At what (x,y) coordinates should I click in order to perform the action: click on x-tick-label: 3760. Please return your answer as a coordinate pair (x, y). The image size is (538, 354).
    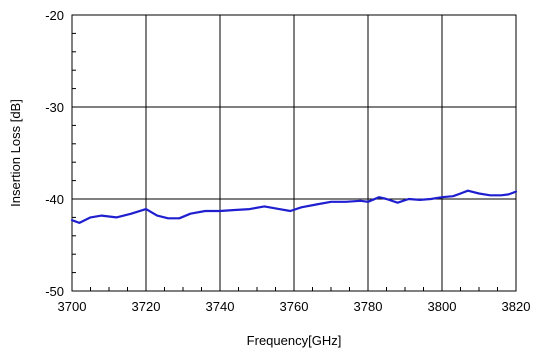
    Looking at the image, I should click on (294, 306).